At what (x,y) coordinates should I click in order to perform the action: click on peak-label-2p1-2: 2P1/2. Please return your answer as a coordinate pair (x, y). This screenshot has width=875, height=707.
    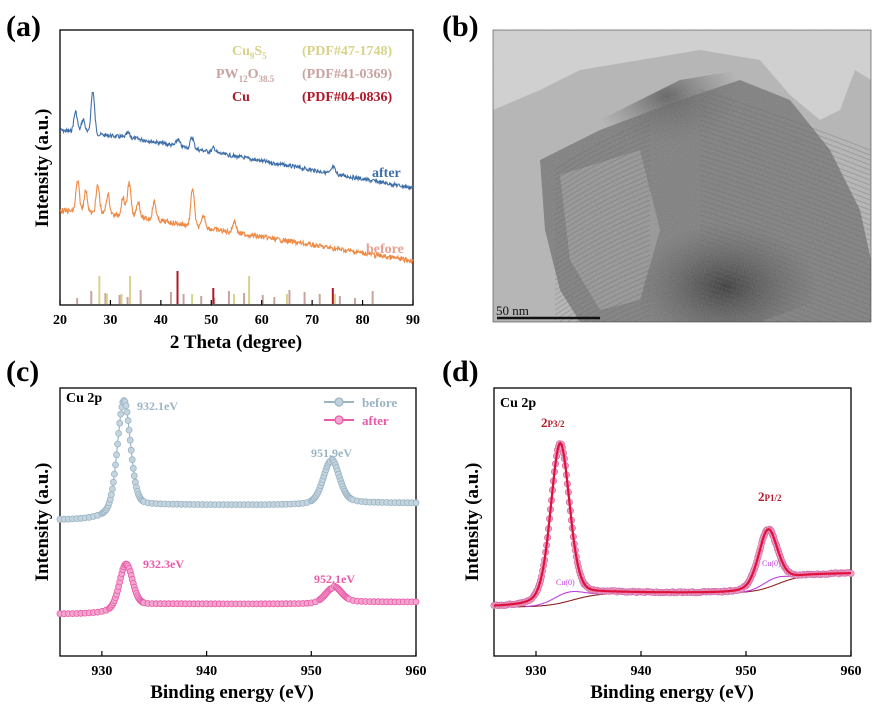
    Looking at the image, I should click on (770, 496).